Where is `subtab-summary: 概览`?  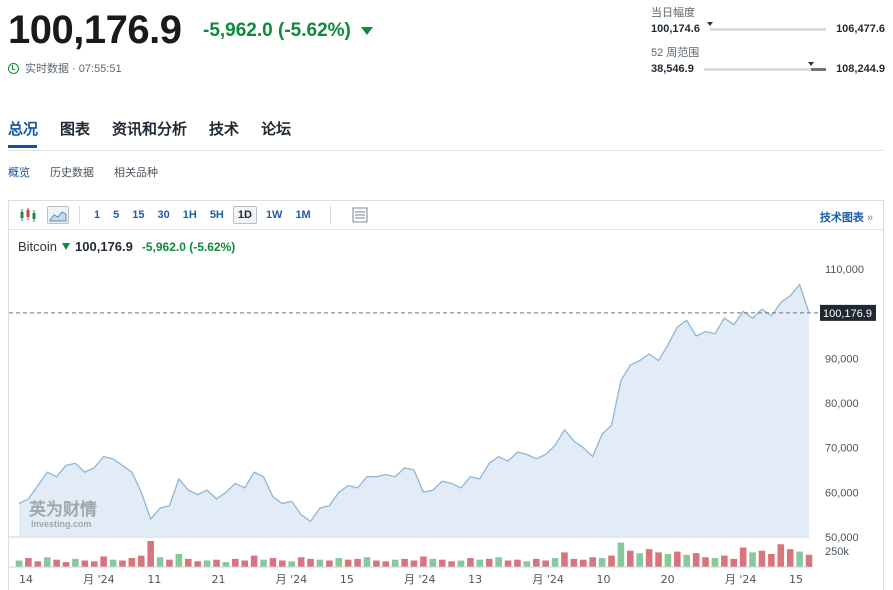
subtab-summary: 概览 is located at coordinates (19, 173).